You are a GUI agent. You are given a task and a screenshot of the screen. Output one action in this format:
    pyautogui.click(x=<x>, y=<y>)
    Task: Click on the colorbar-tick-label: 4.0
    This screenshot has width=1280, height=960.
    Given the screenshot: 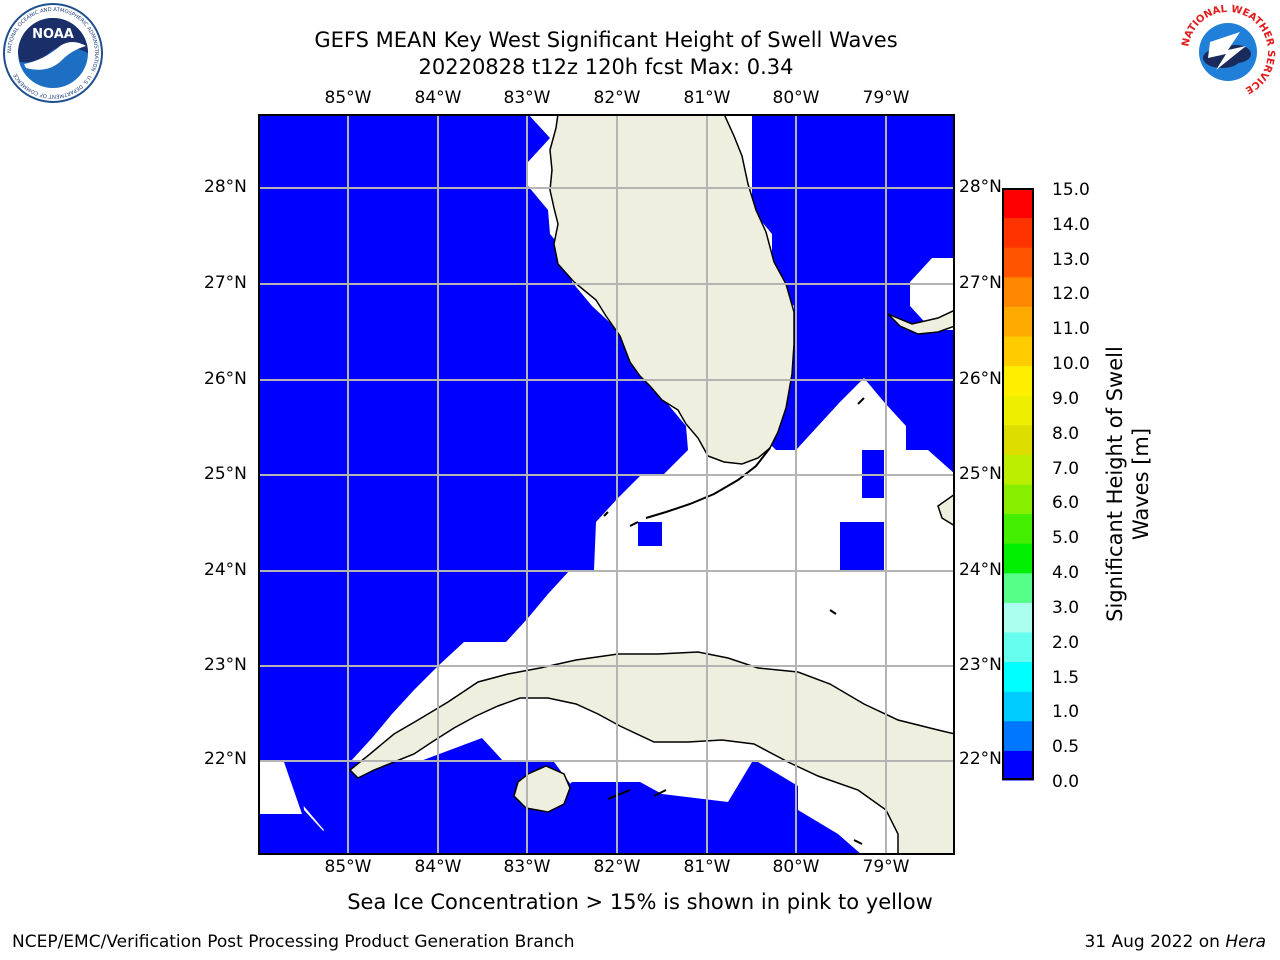 What is the action you would take?
    pyautogui.click(x=1066, y=573)
    